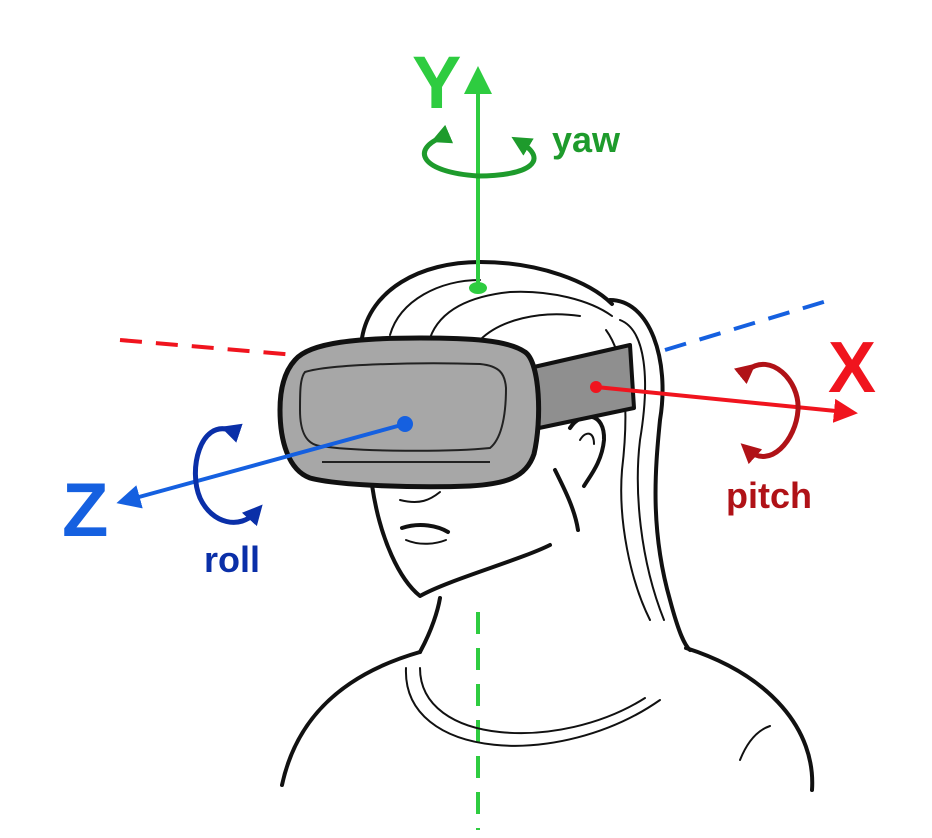 The width and height of the screenshot is (932, 838). What do you see at coordinates (405, 424) in the screenshot?
I see `z-axis-origin` at bounding box center [405, 424].